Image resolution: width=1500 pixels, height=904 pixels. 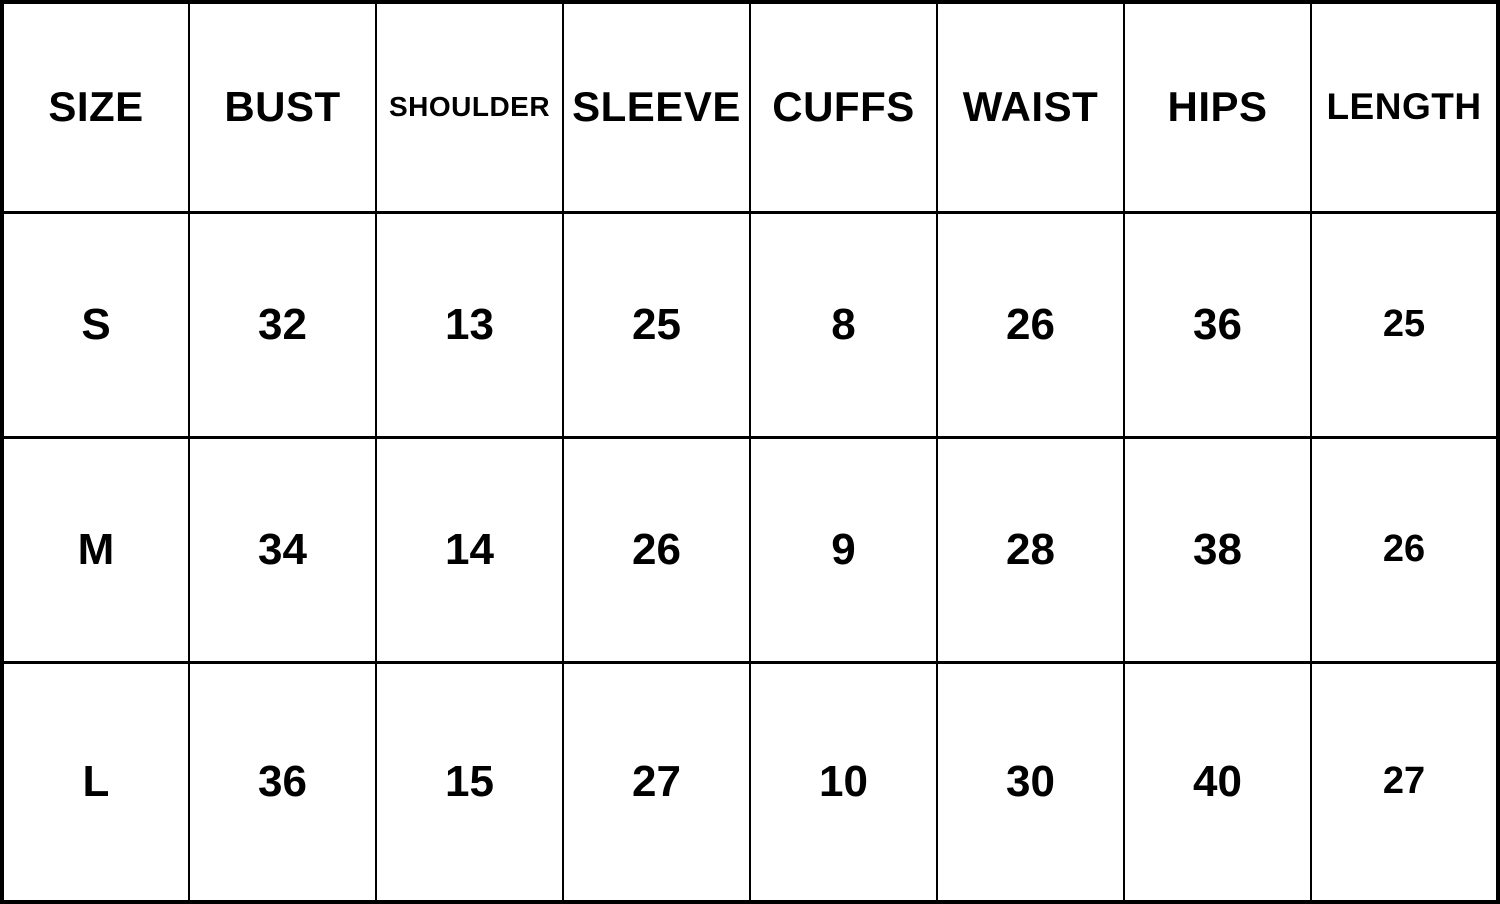 What do you see at coordinates (282, 324) in the screenshot?
I see `value-cell-s-bust: 32` at bounding box center [282, 324].